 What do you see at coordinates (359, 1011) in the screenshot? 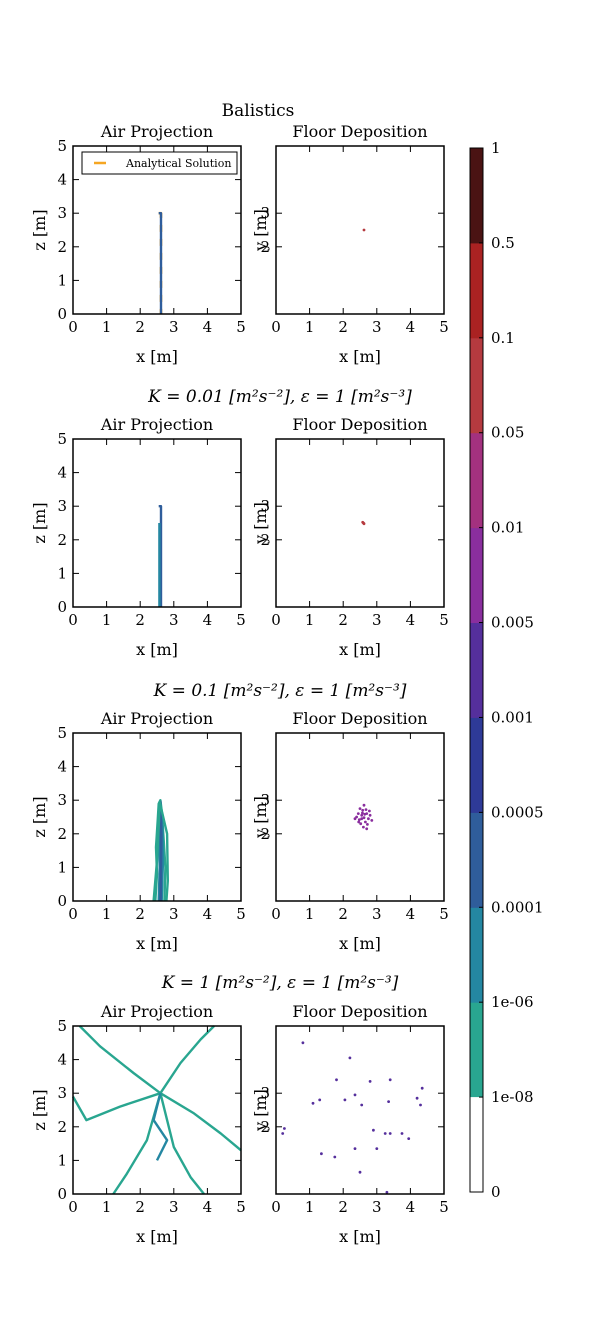
I see `floor-title-4: Floor Deposition` at bounding box center [359, 1011].